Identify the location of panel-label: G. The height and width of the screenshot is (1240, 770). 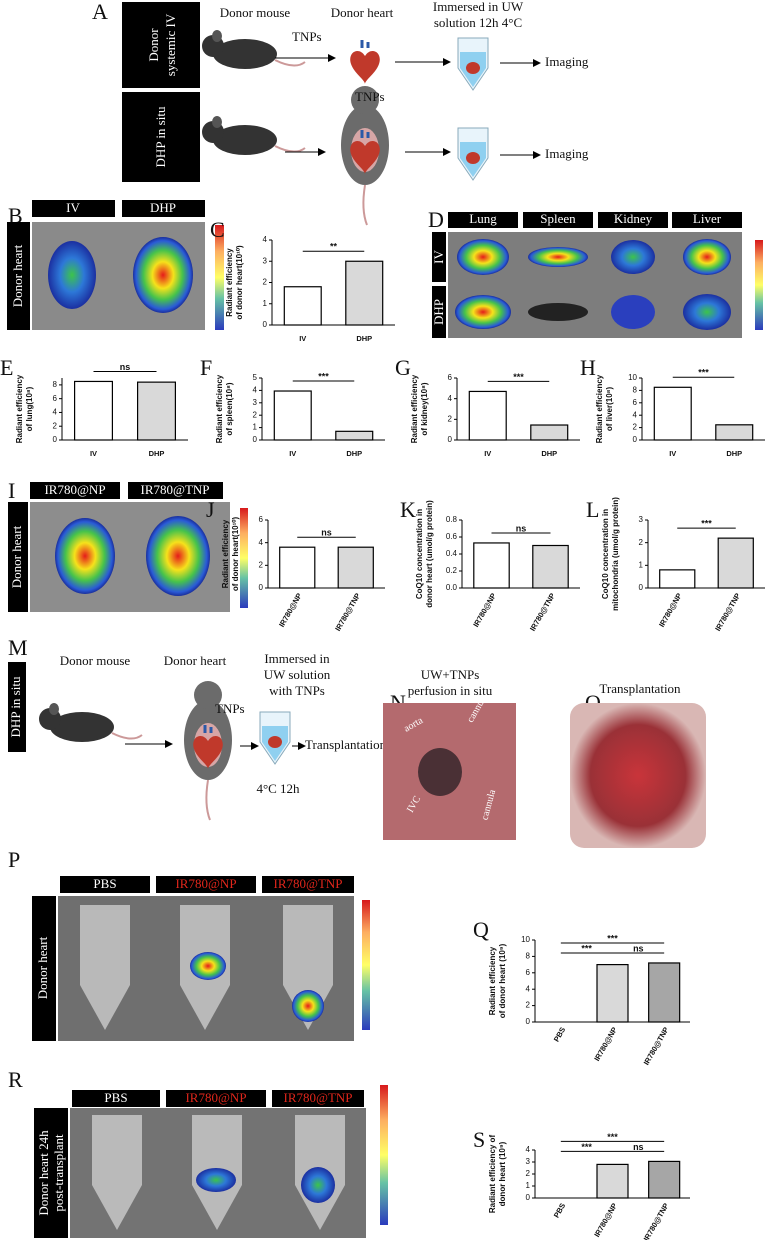
(403, 367).